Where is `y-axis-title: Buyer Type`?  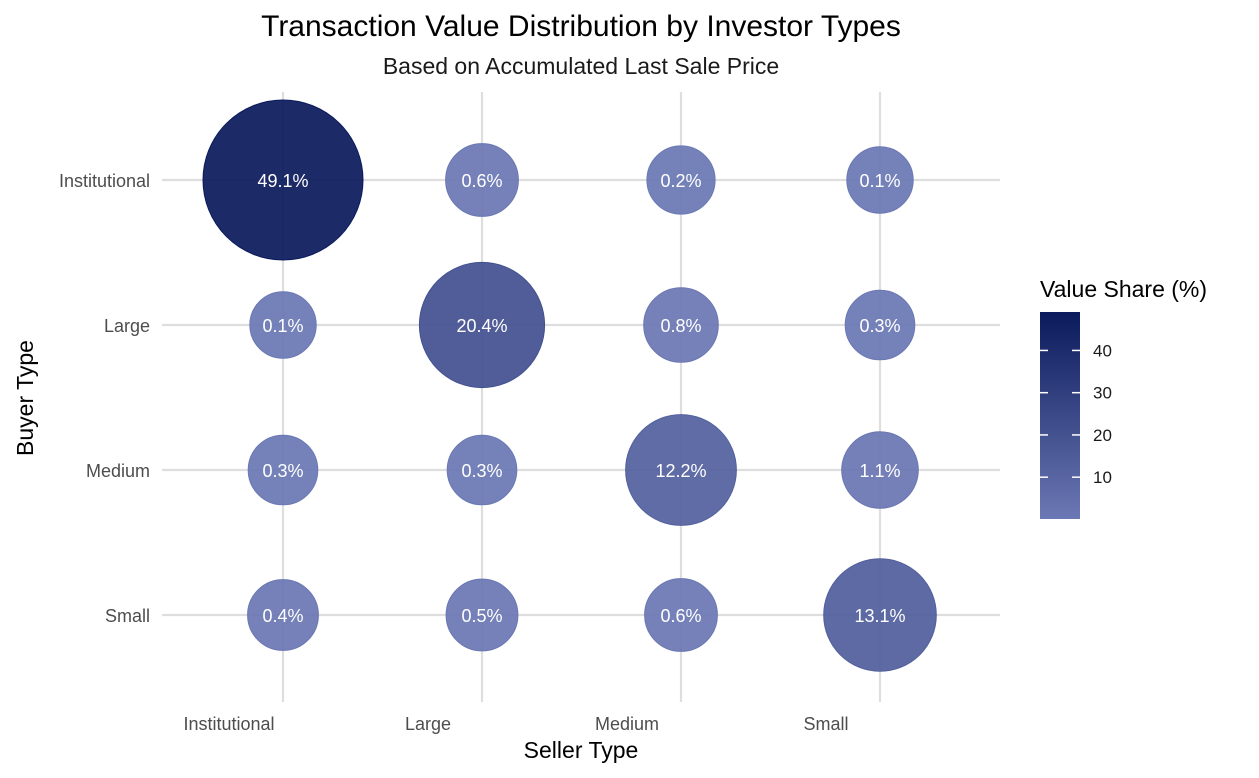
y-axis-title: Buyer Type is located at coordinates (25, 398).